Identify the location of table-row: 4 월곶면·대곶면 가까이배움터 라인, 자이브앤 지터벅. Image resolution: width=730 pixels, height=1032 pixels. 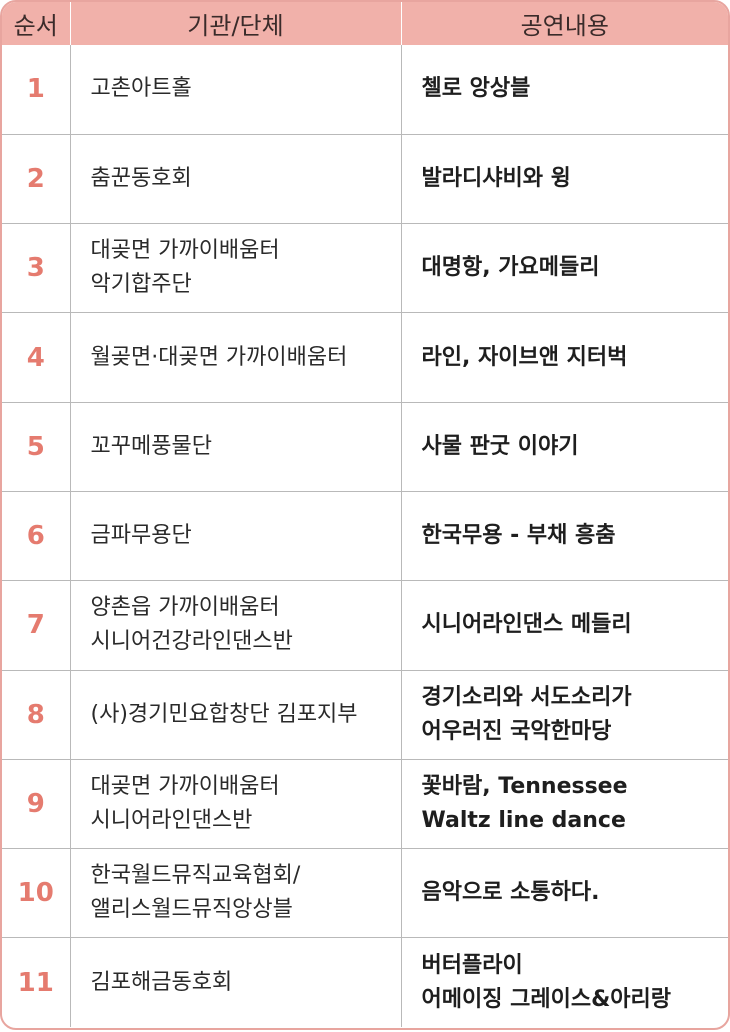
(365, 357).